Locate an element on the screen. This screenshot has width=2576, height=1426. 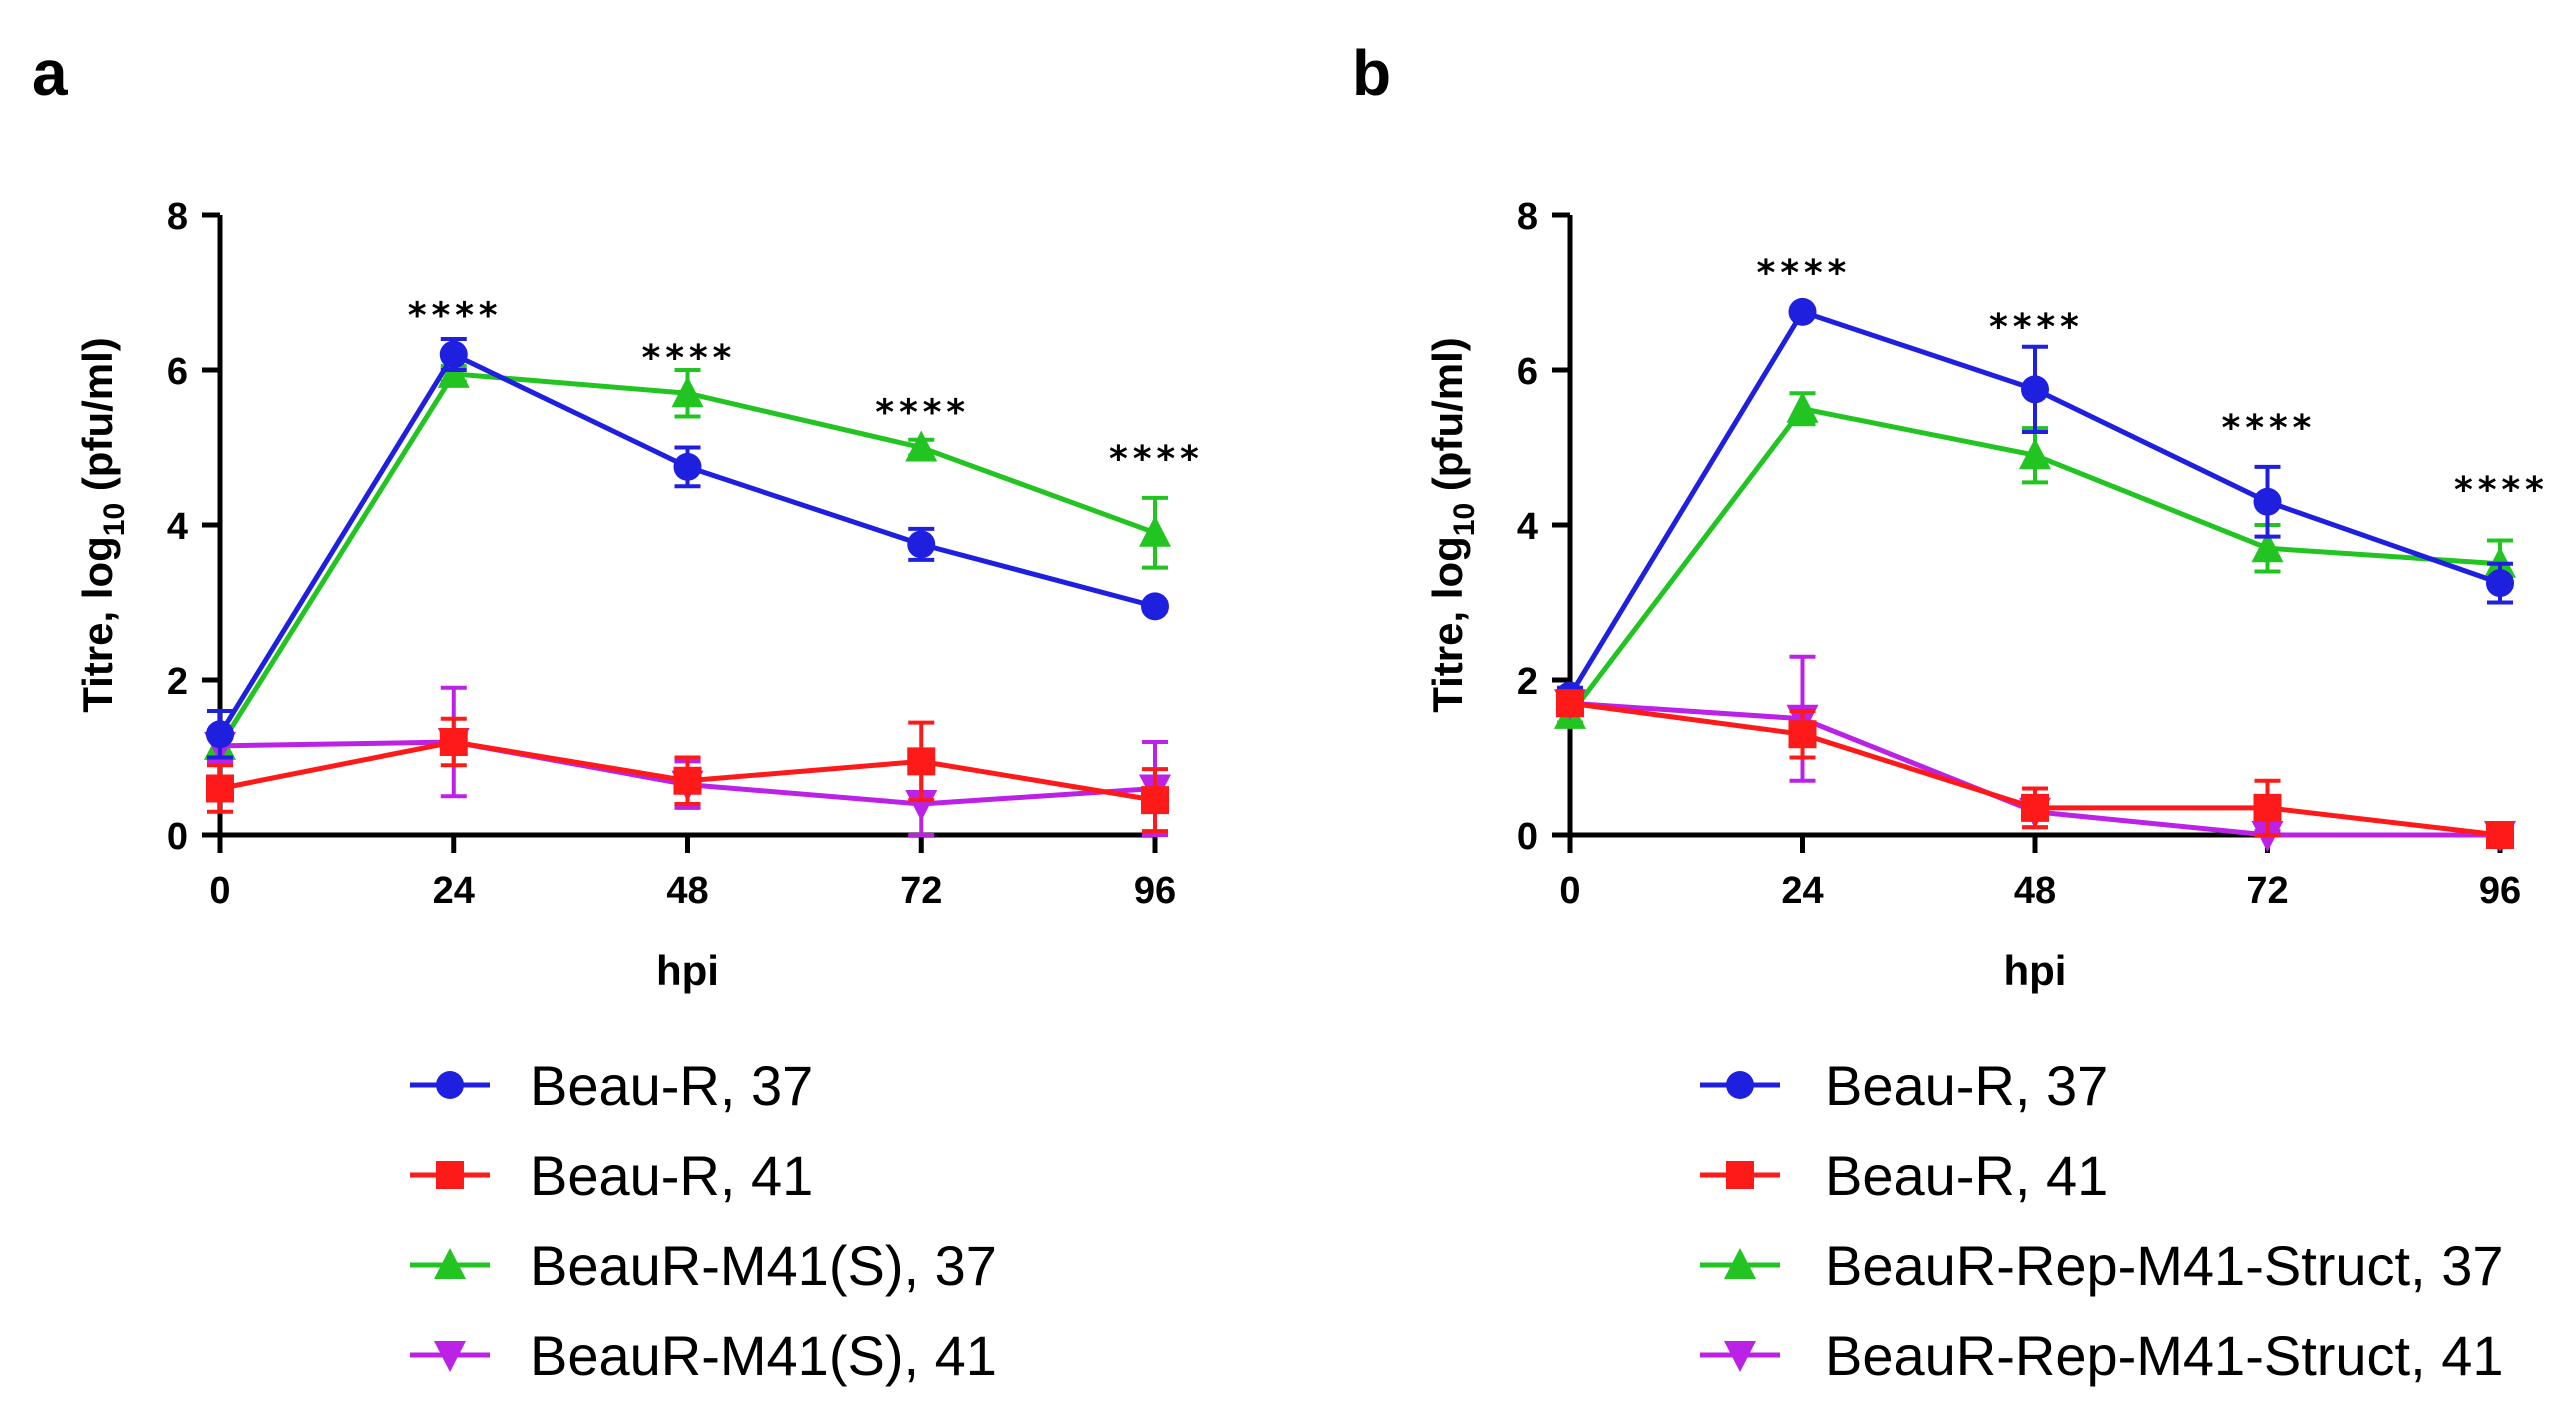
panel-label-a: a is located at coordinates (50, 73).